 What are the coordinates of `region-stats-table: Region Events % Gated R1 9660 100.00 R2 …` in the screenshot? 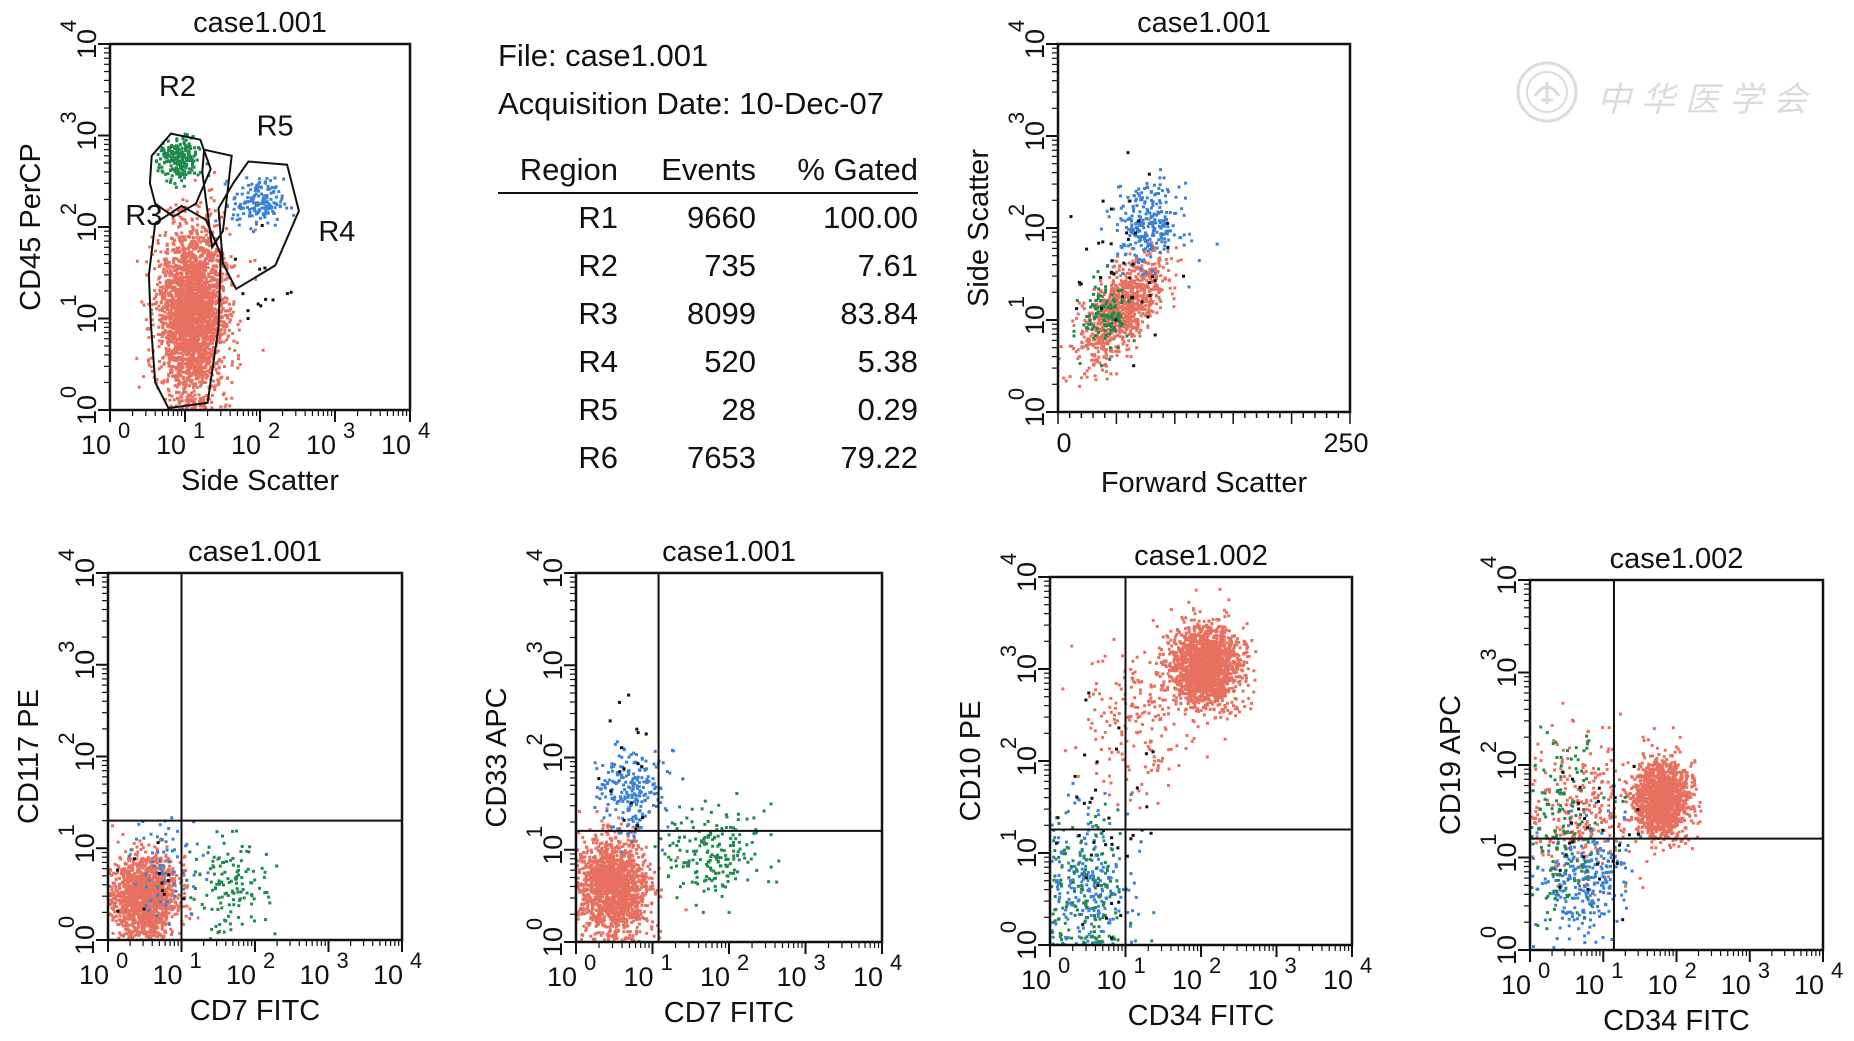 It's located at (708, 315).